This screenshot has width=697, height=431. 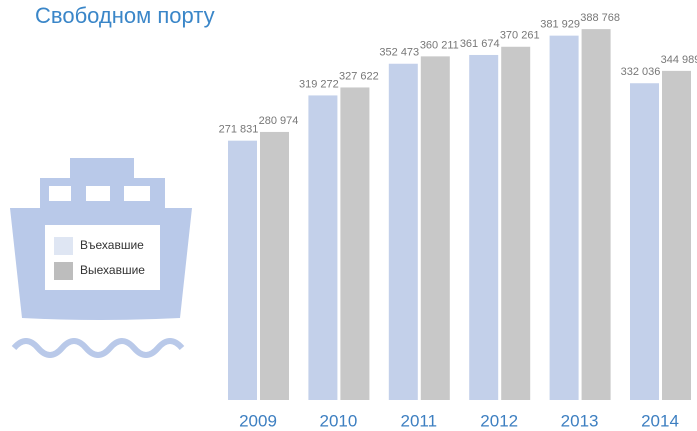 What do you see at coordinates (239, 130) in the screenshot?
I see `value-label: 271 831` at bounding box center [239, 130].